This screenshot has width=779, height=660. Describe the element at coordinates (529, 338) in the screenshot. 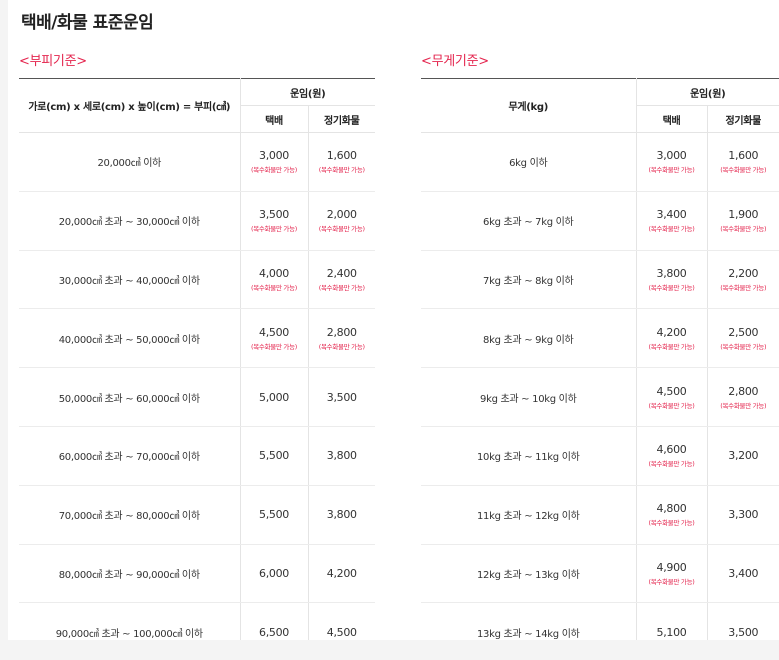

I see `range-cell: 8kg 초과 ~ 9kg 이하` at that location.